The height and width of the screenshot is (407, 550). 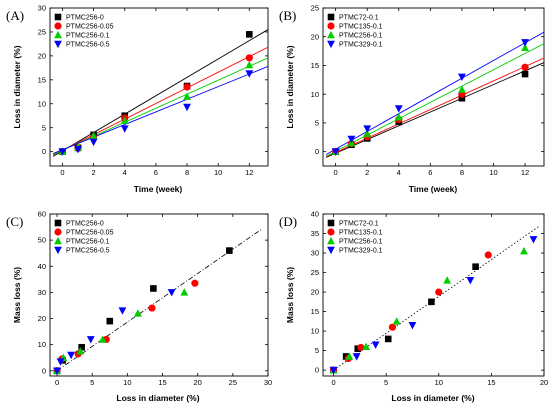 What do you see at coordinates (268, 382) in the screenshot?
I see `x-tick-label: 30` at bounding box center [268, 382].